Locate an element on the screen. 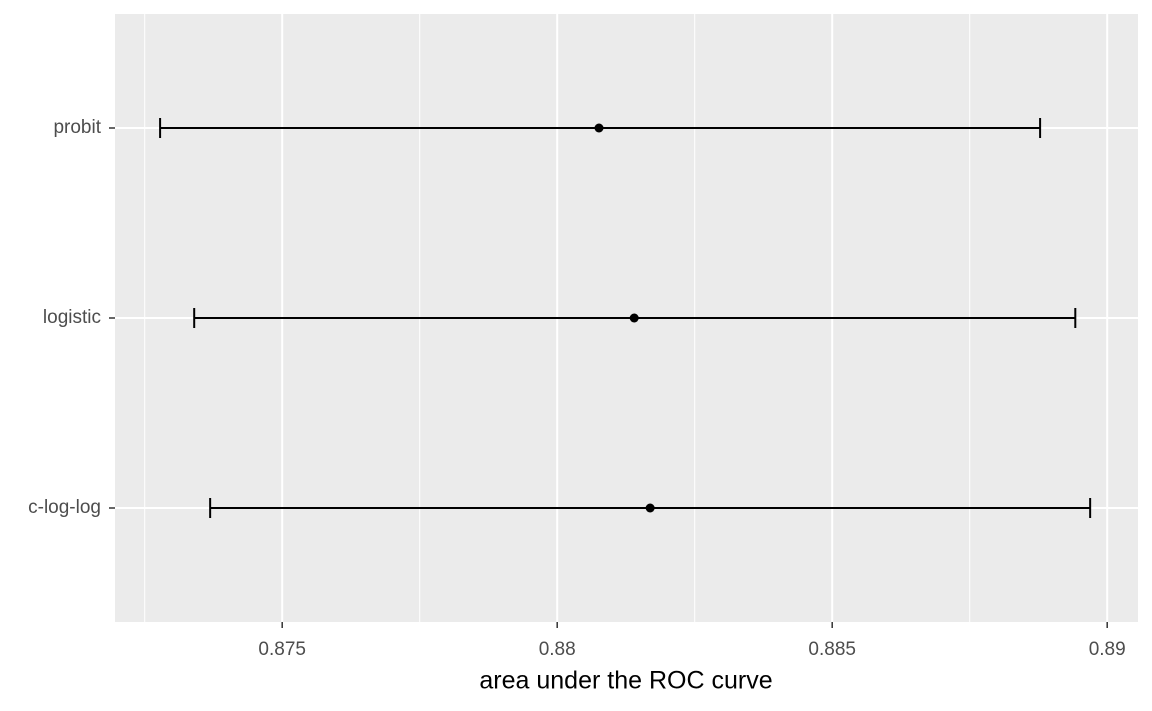 Image resolution: width=1152 pixels, height=711 pixels. y-tick-label: logistic is located at coordinates (72, 317).